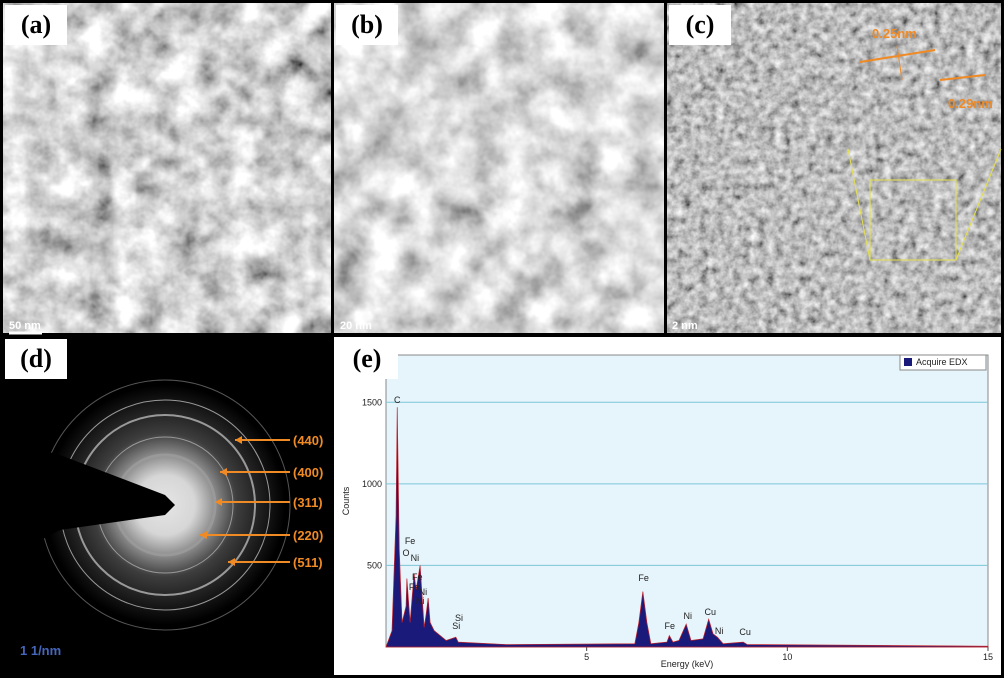 The image size is (1004, 678). I want to click on panel-label: (d), so click(36, 358).